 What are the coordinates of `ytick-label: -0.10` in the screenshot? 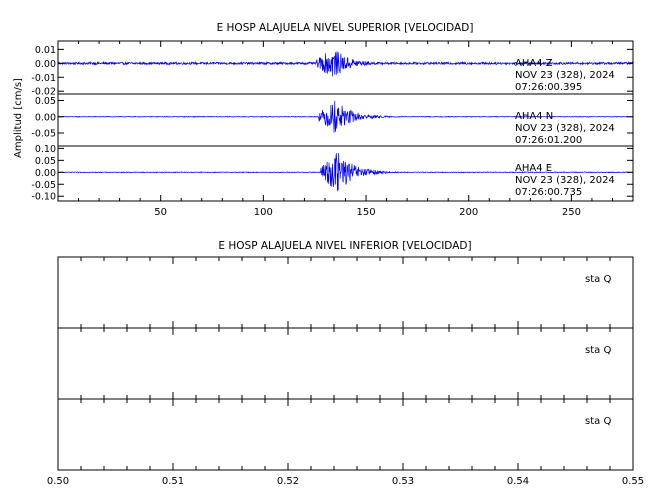 It's located at (43, 197).